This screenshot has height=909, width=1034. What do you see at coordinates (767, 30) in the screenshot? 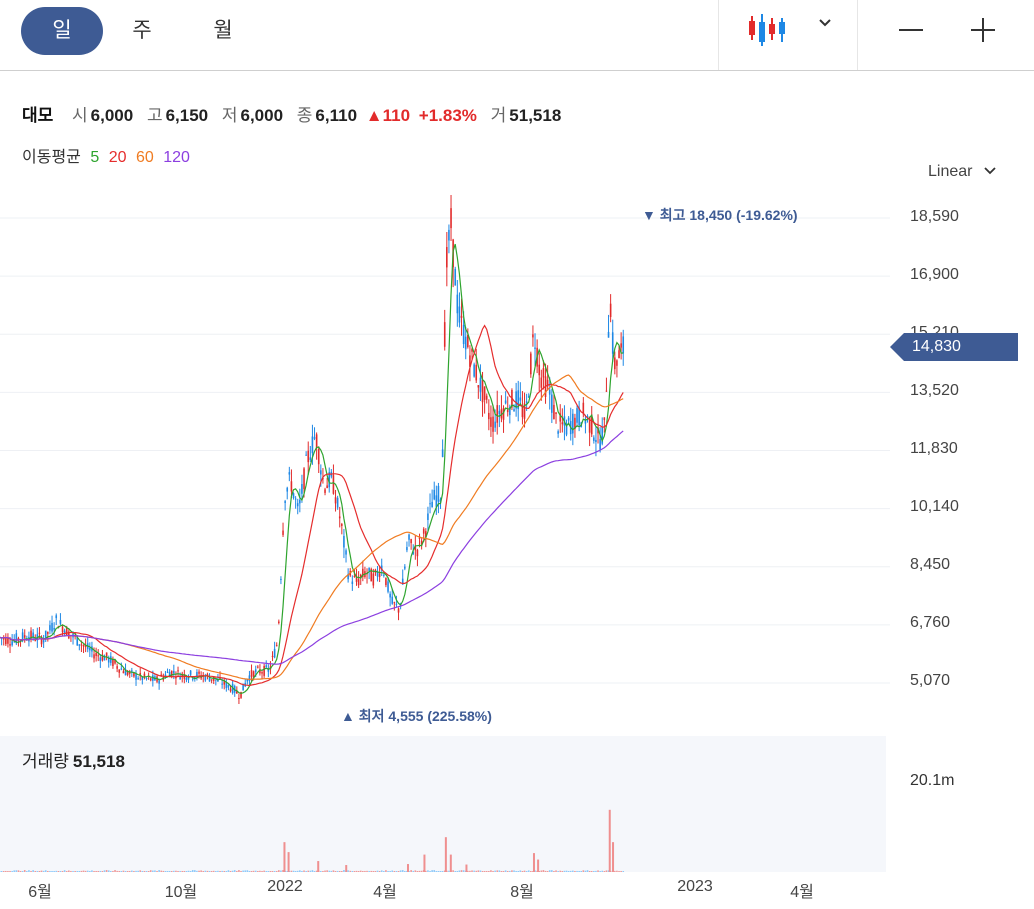
I see `candlestick-icon` at bounding box center [767, 30].